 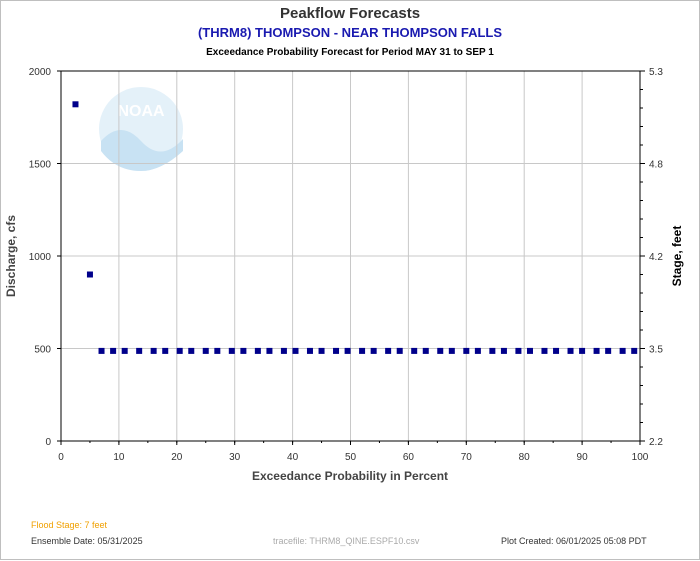 What do you see at coordinates (525, 457) in the screenshot?
I see `x-tick-label: 80` at bounding box center [525, 457].